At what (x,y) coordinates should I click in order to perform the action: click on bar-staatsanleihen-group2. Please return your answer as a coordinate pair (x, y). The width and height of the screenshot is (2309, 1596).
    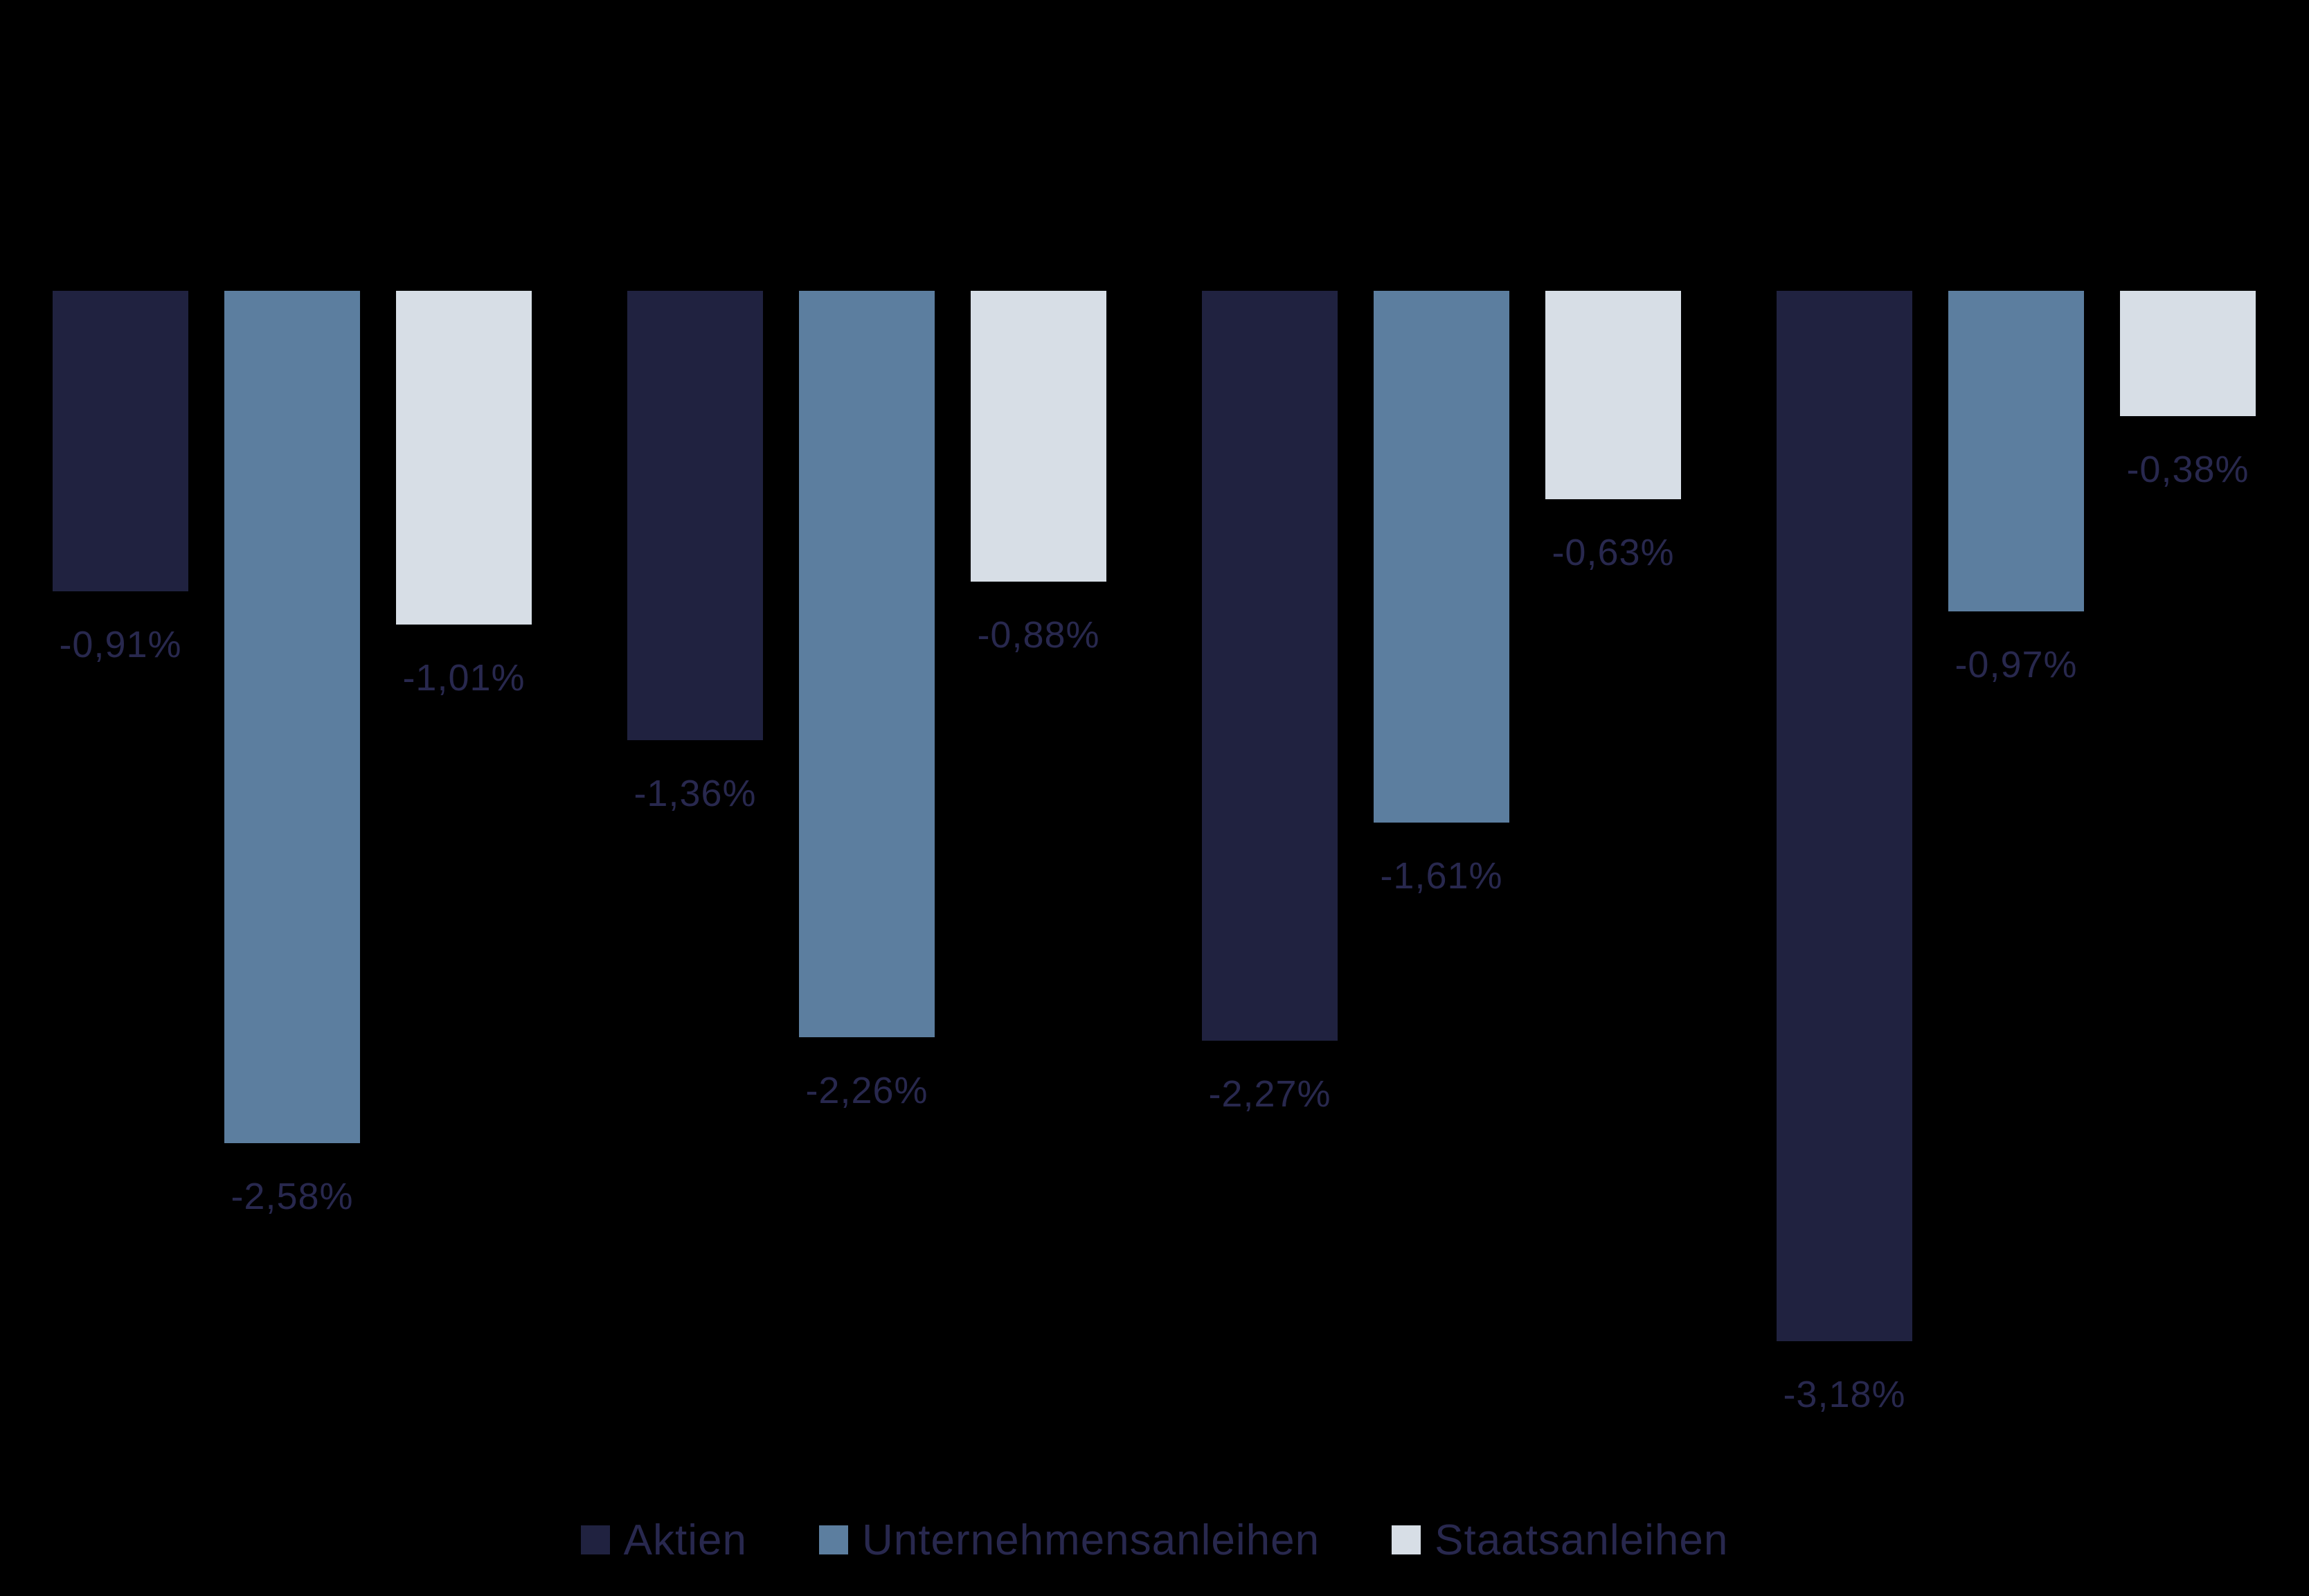
    Looking at the image, I should click on (1038, 436).